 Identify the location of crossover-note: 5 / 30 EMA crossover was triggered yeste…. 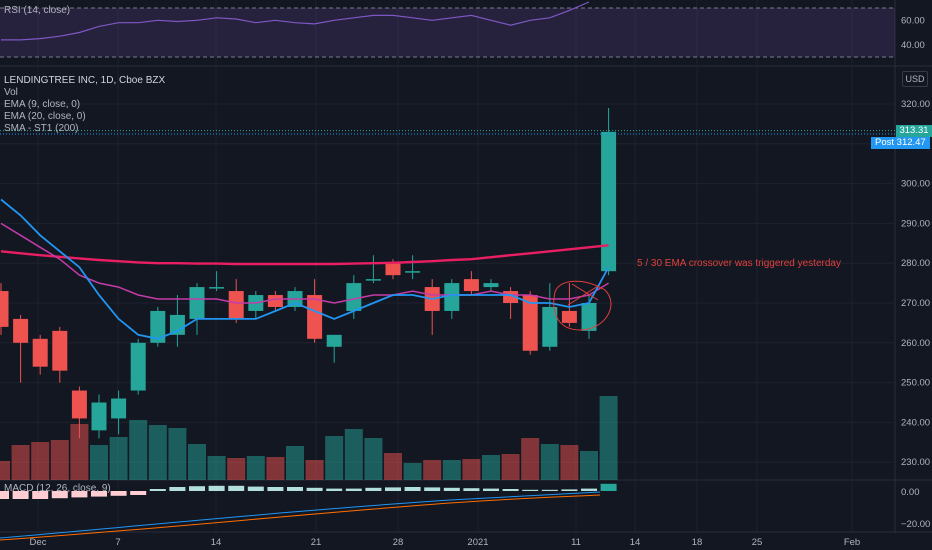
(739, 263).